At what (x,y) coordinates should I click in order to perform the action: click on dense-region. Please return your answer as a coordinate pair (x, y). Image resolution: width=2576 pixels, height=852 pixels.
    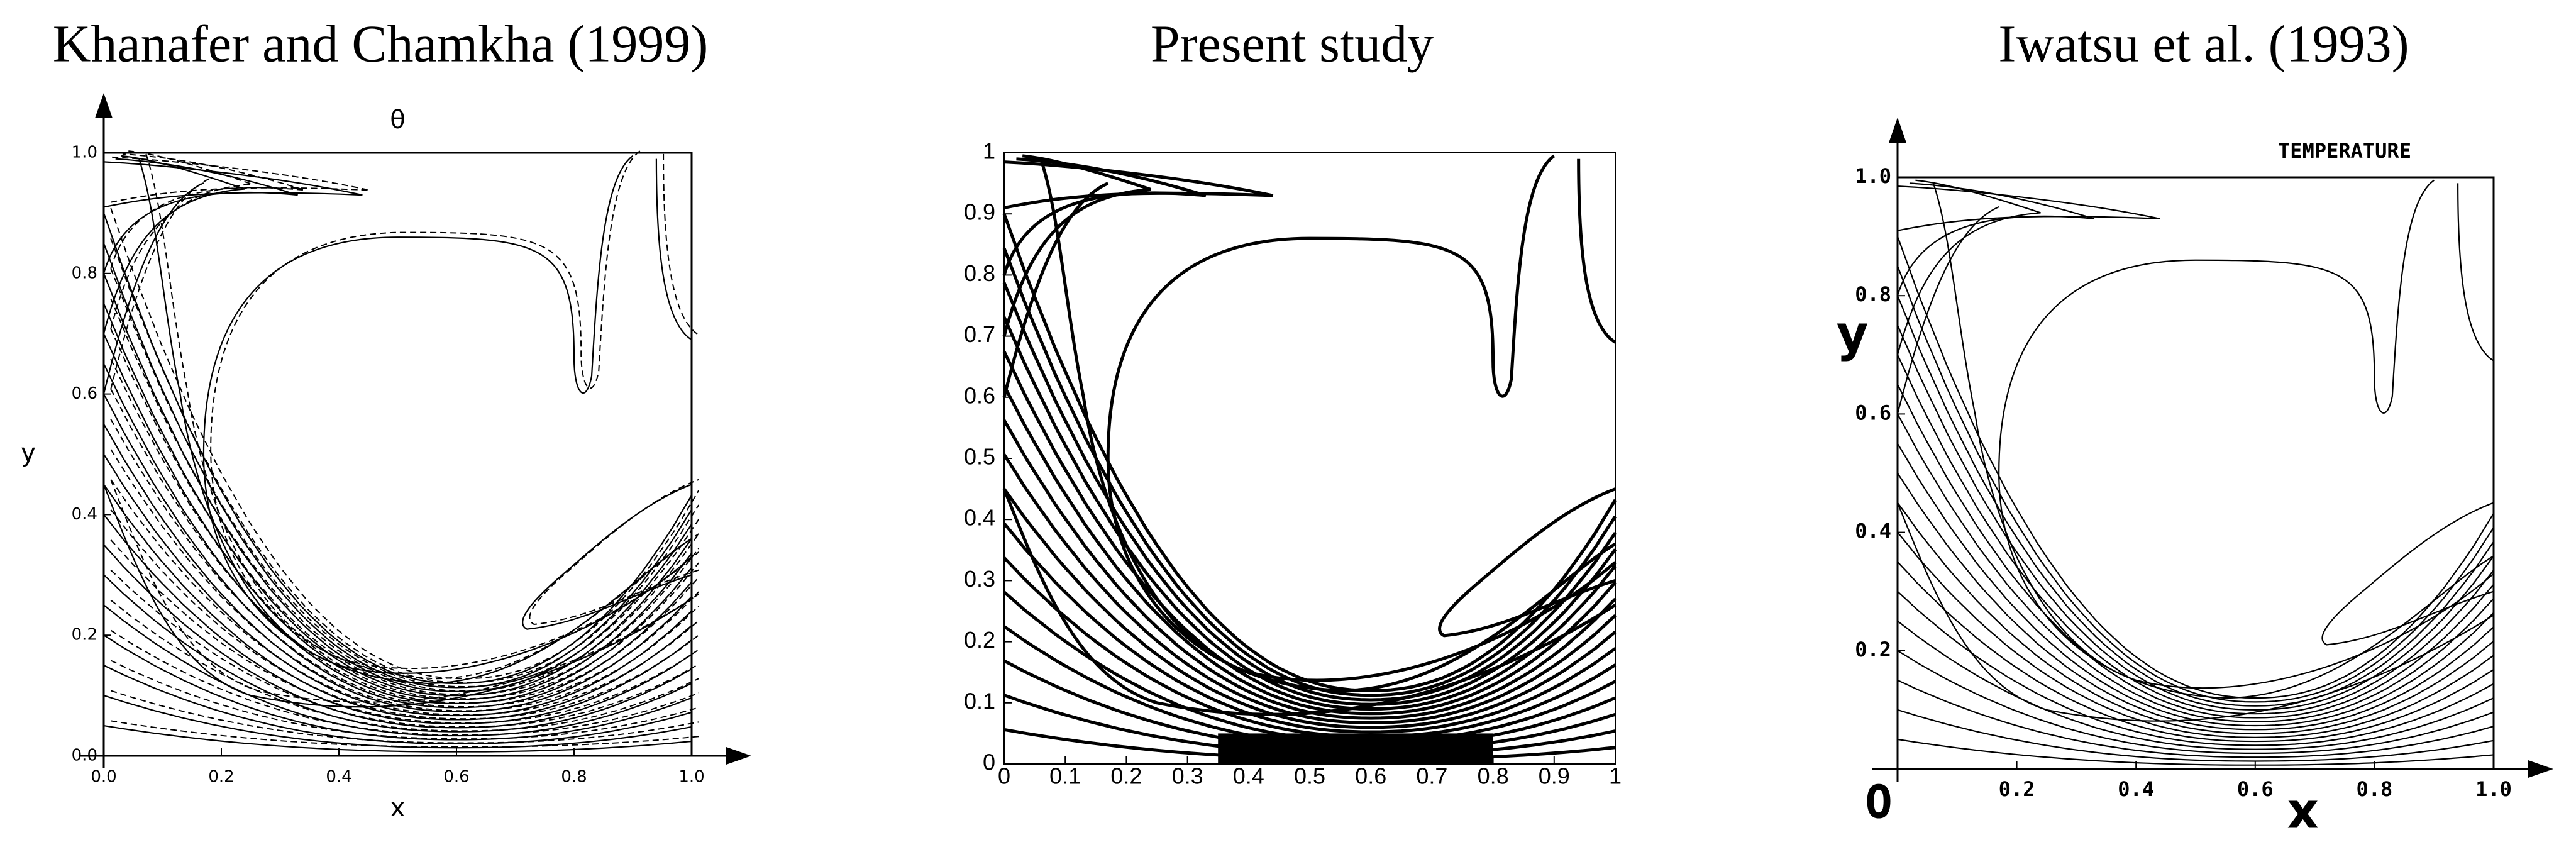
    Looking at the image, I should click on (1355, 748).